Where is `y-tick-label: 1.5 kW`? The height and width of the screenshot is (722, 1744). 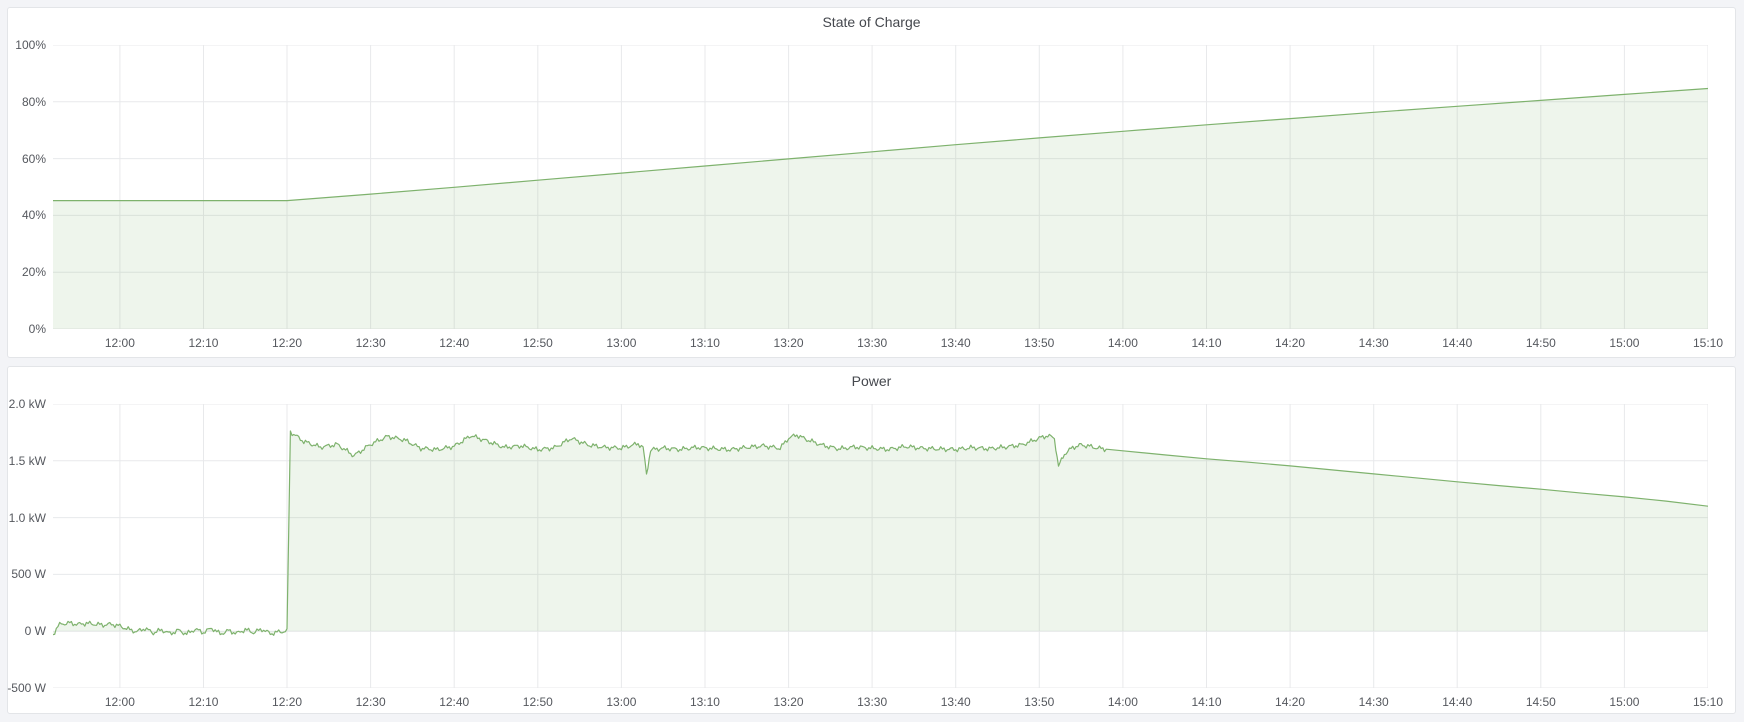
y-tick-label: 1.5 kW is located at coordinates (27, 460).